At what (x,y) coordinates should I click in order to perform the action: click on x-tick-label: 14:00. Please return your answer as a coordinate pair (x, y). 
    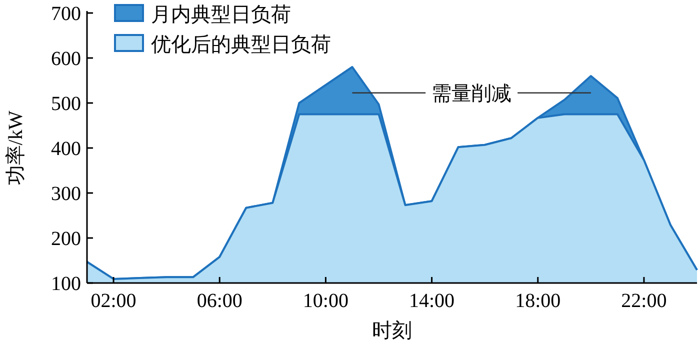
    Looking at the image, I should click on (432, 301).